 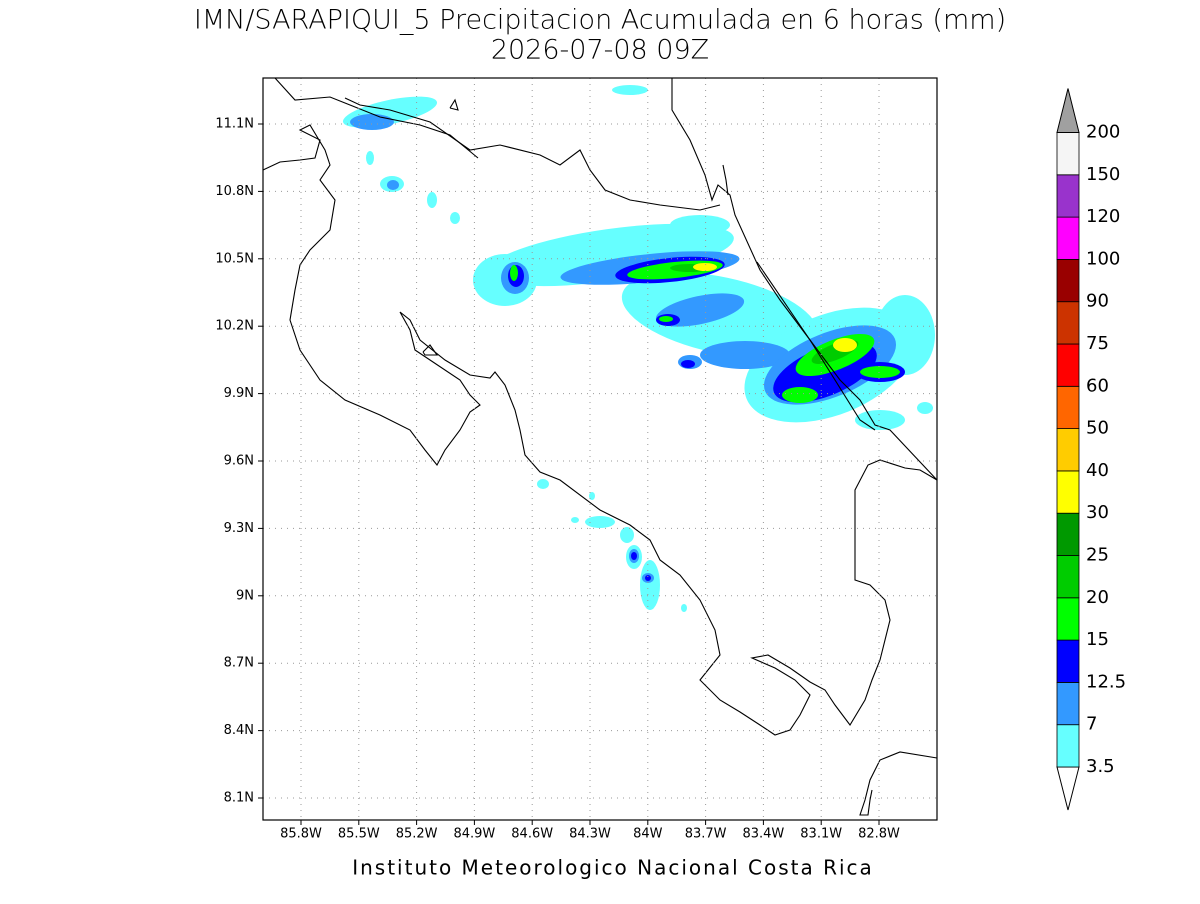 What do you see at coordinates (239, 461) in the screenshot?
I see `lat-tick-label: 9.6N` at bounding box center [239, 461].